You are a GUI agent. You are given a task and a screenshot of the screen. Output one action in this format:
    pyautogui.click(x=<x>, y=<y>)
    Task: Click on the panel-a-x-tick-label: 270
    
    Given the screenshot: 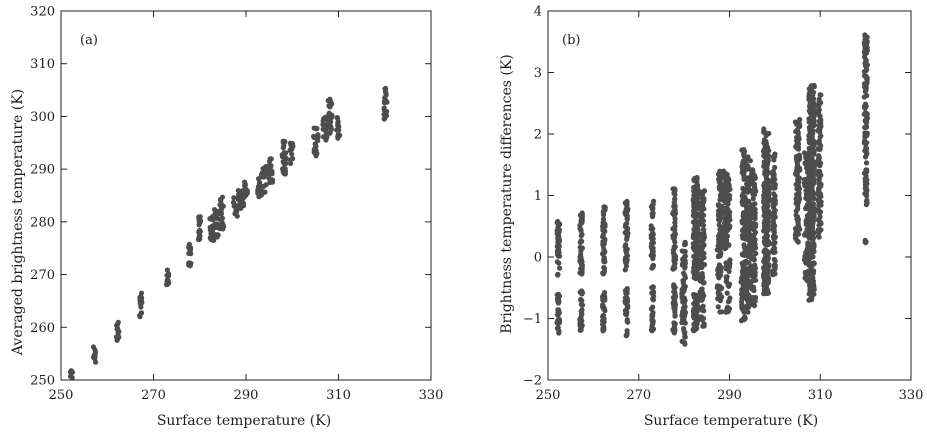 What is the action you would take?
    pyautogui.click(x=153, y=395)
    